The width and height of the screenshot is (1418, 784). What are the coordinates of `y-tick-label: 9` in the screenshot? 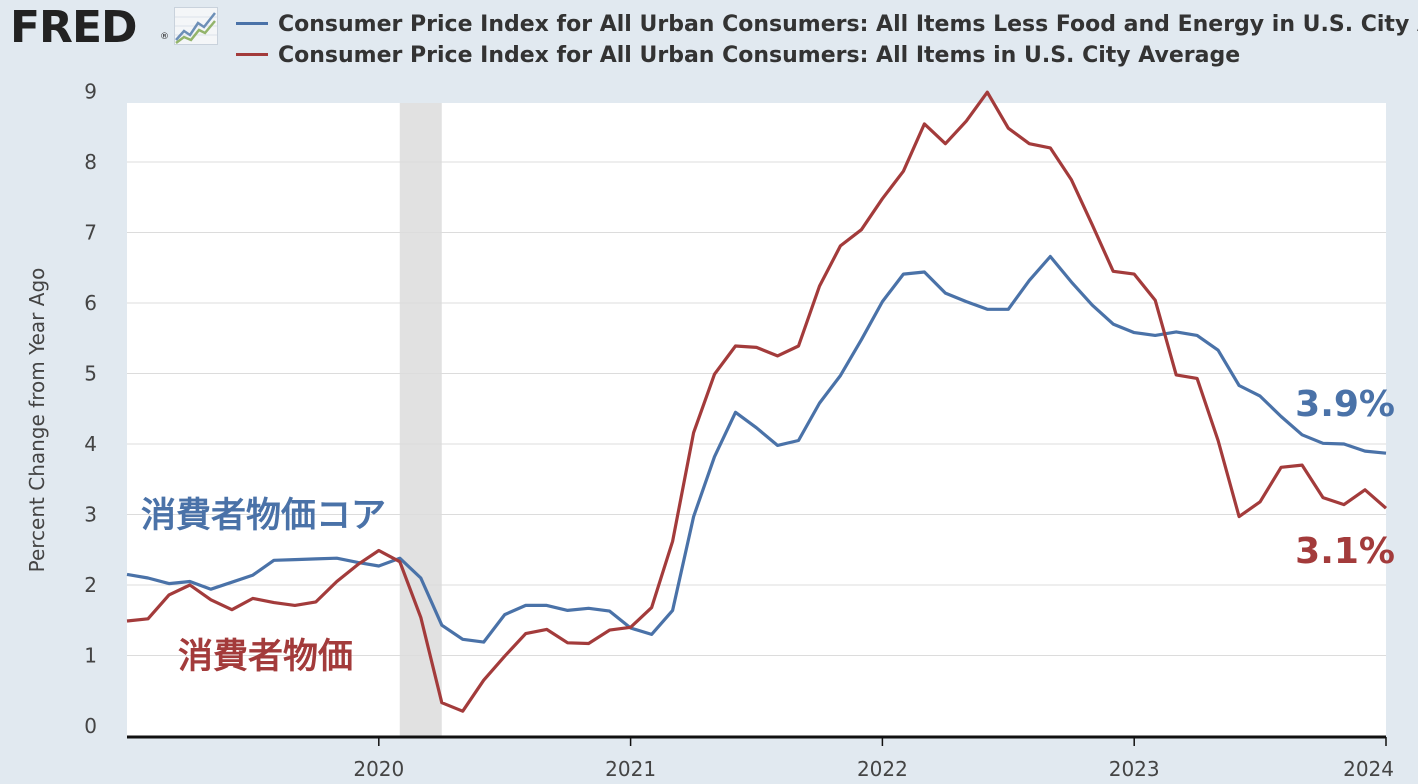 It's located at (90, 92).